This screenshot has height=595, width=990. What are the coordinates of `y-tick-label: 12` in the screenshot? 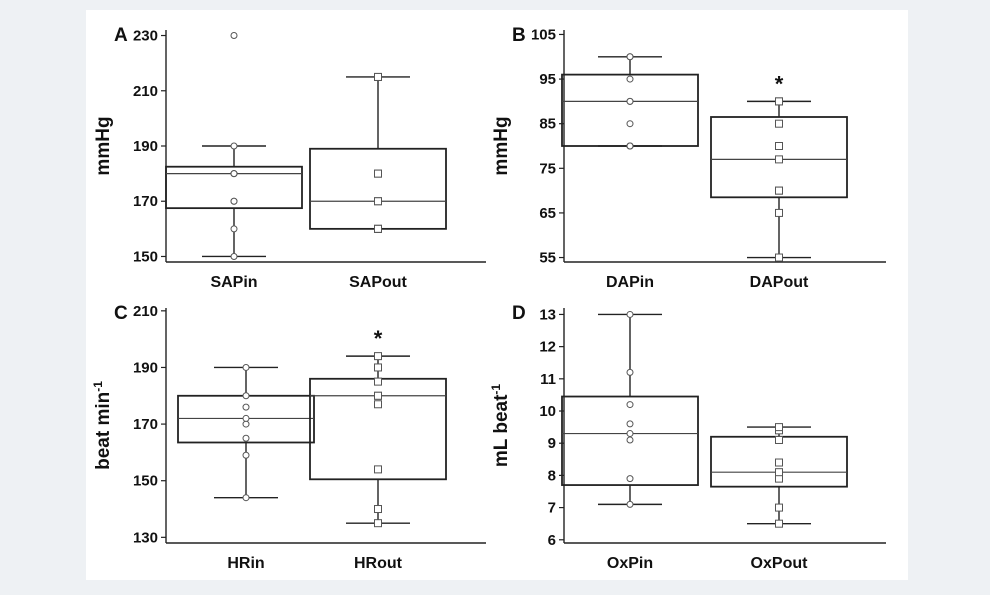 It's located at (547, 347).